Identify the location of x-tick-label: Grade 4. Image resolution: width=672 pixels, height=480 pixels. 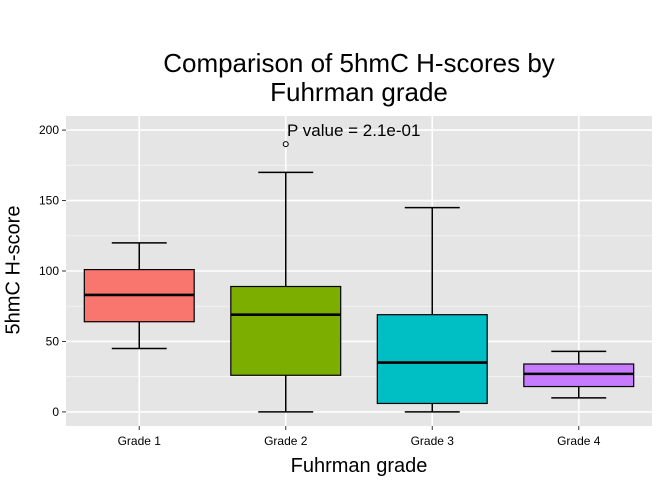
(579, 441).